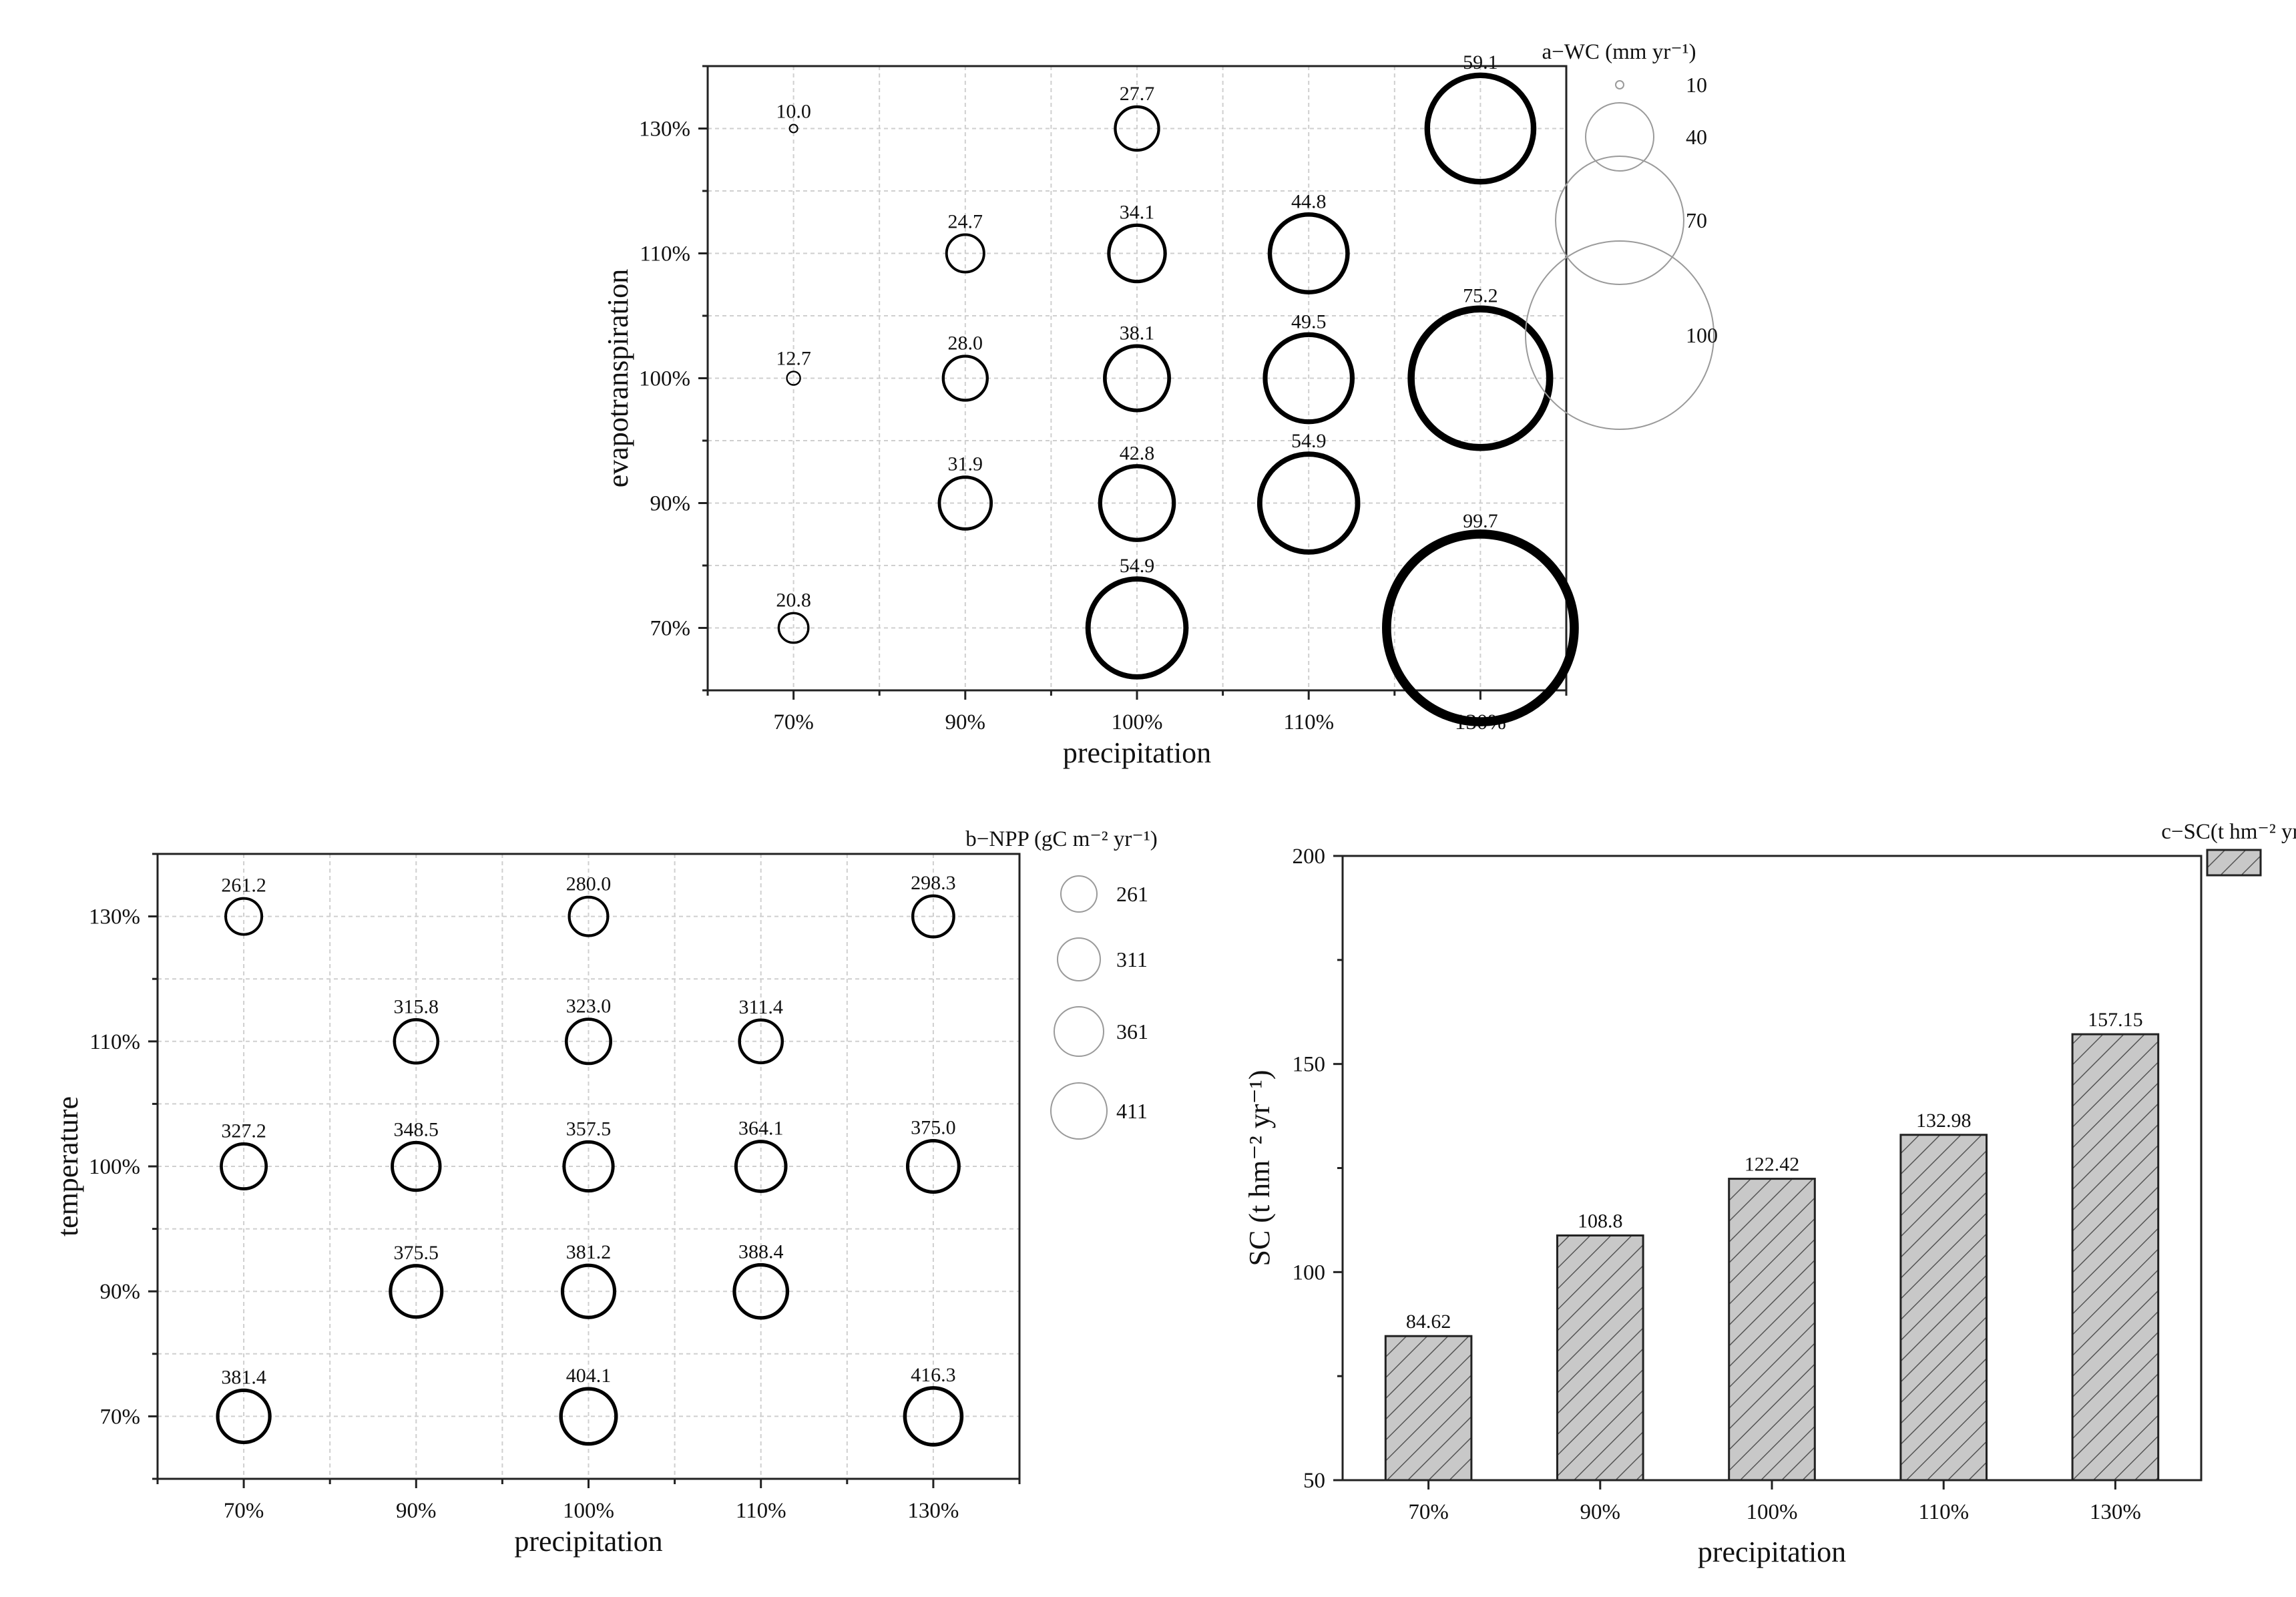 This screenshot has width=2296, height=1597. Describe the element at coordinates (1309, 1065) in the screenshot. I see `y-tick-label: 150` at that location.